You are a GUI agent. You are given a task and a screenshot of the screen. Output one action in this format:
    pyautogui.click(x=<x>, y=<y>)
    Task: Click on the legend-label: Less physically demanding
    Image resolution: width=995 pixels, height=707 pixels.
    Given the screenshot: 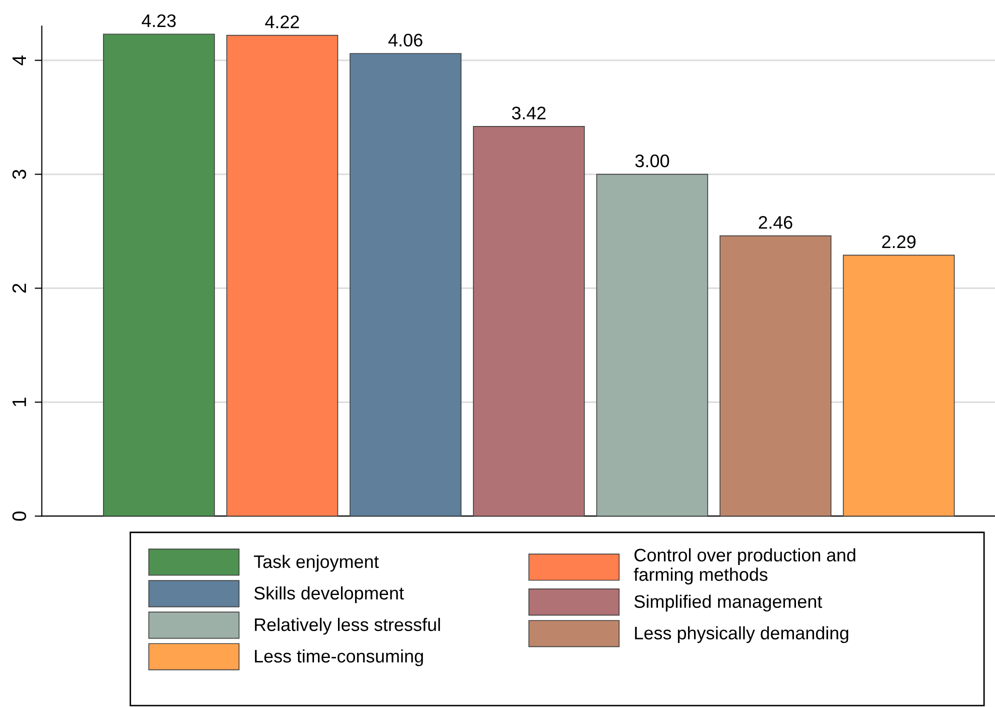 What is the action you would take?
    pyautogui.click(x=741, y=635)
    